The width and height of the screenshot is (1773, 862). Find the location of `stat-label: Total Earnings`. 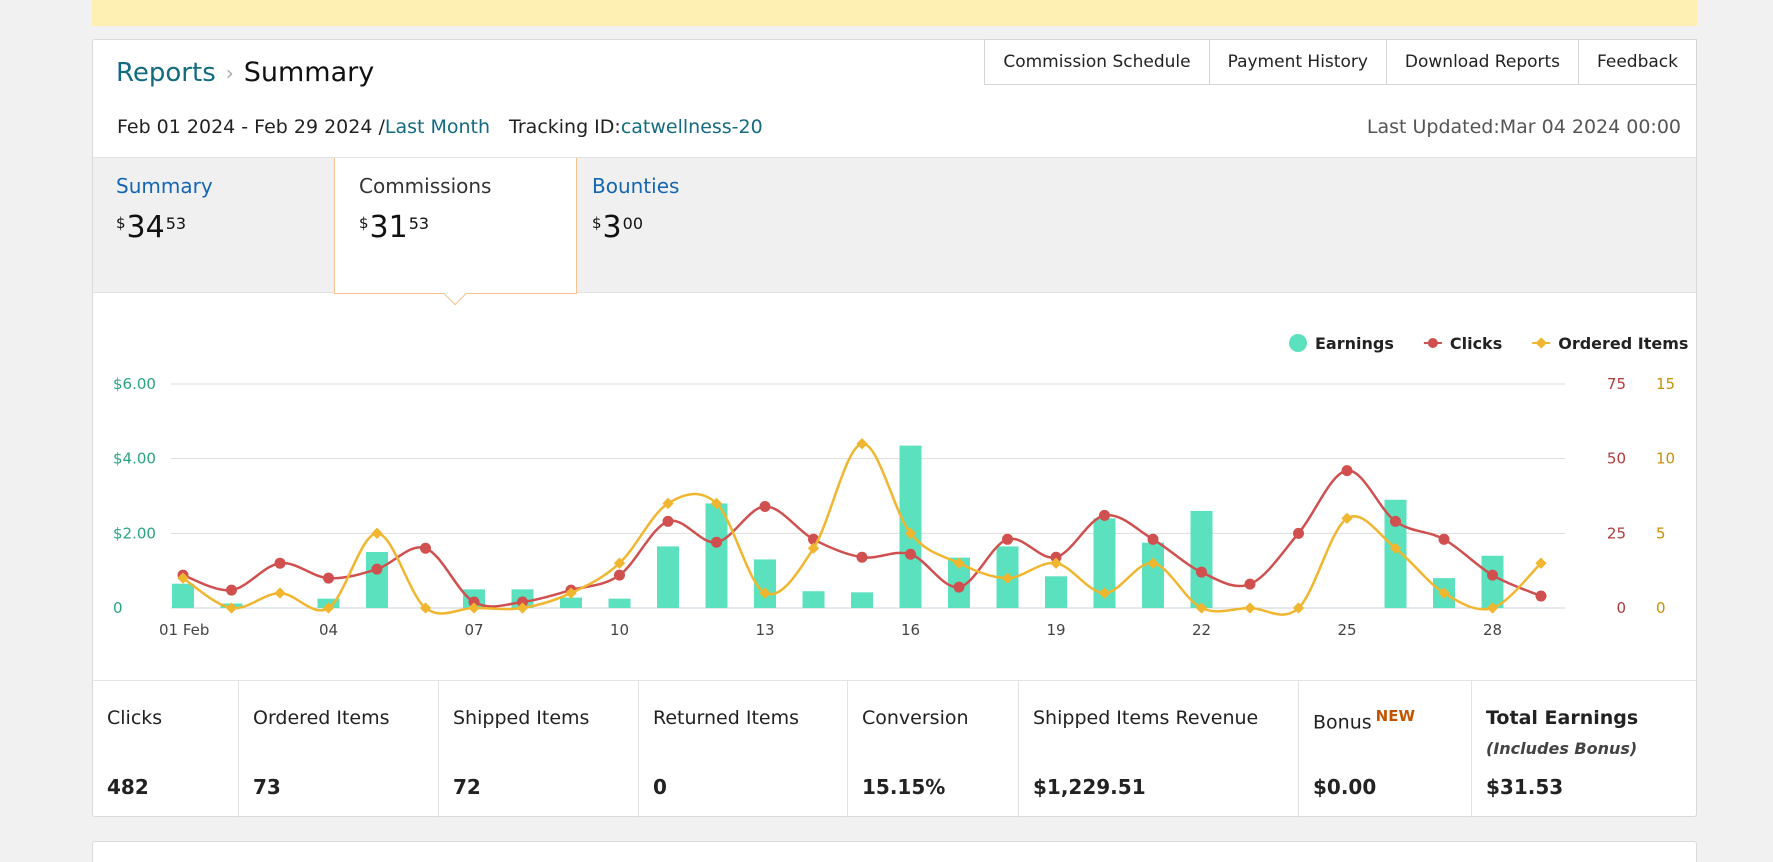

stat-label: Total Earnings is located at coordinates (1562, 718).